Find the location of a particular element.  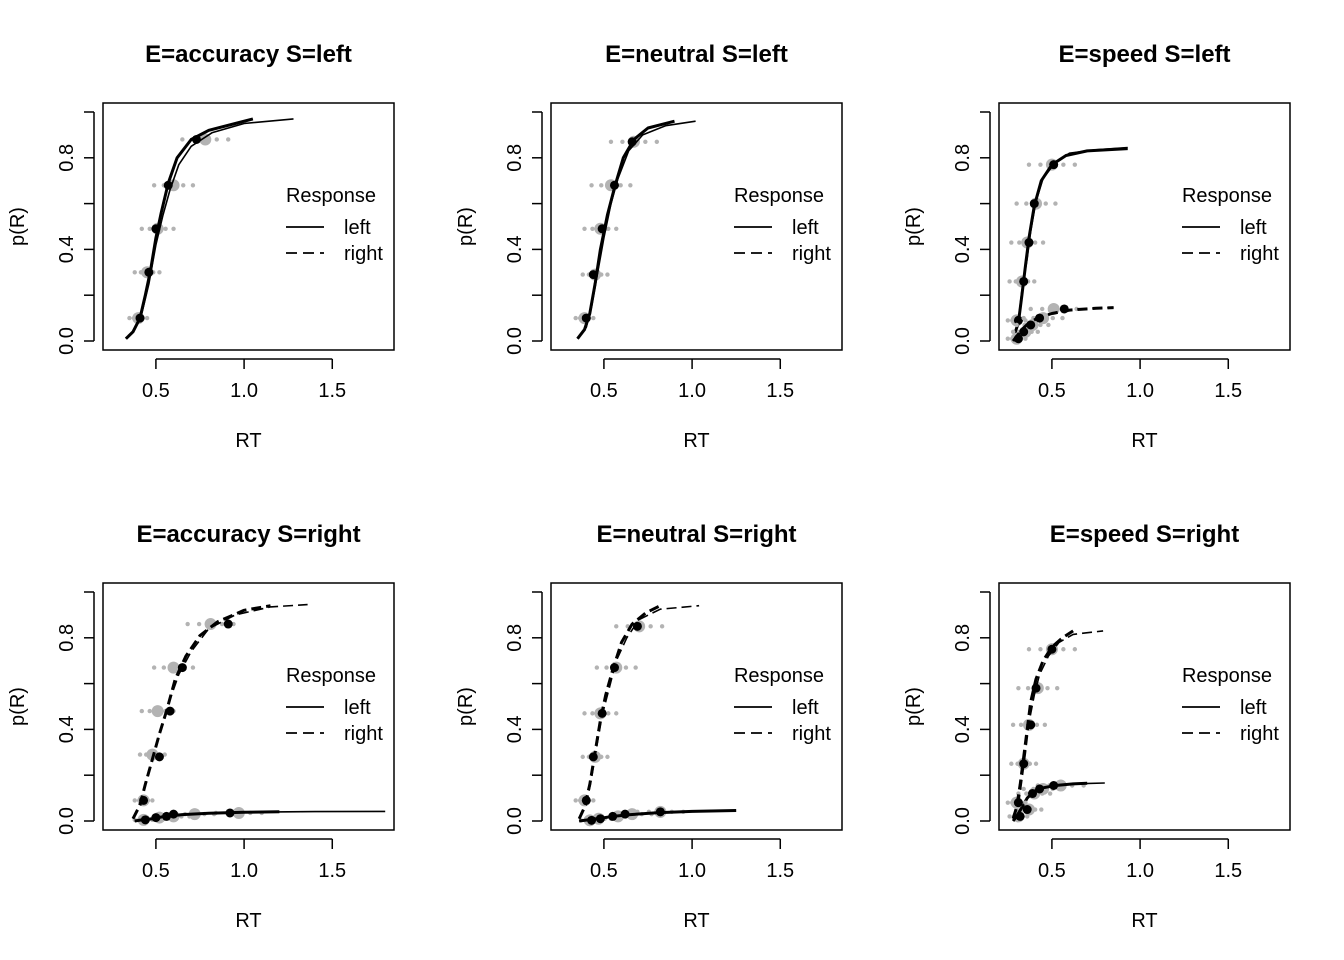

panel-title: E=neutral S=right is located at coordinates (696, 534).